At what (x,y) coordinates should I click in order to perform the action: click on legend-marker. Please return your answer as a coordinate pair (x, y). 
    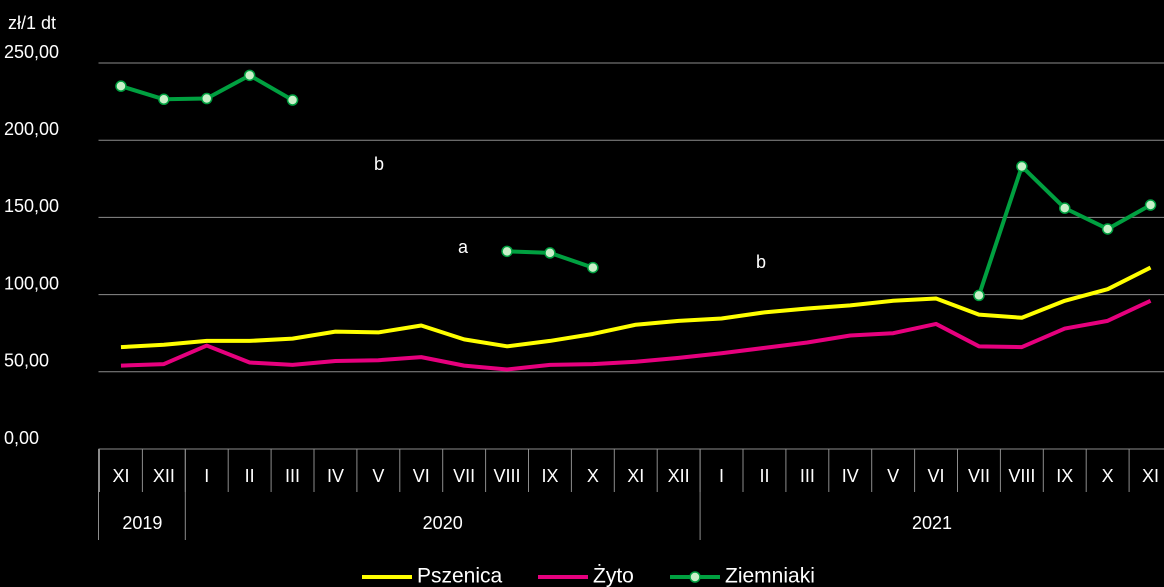
    Looking at the image, I should click on (695, 577).